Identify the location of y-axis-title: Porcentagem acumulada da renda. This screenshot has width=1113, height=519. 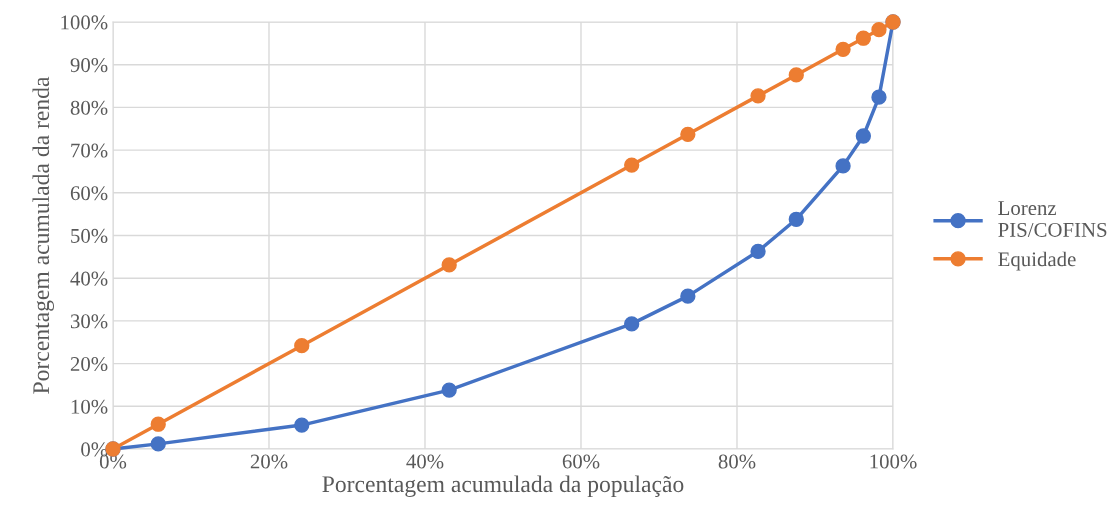
(43, 235).